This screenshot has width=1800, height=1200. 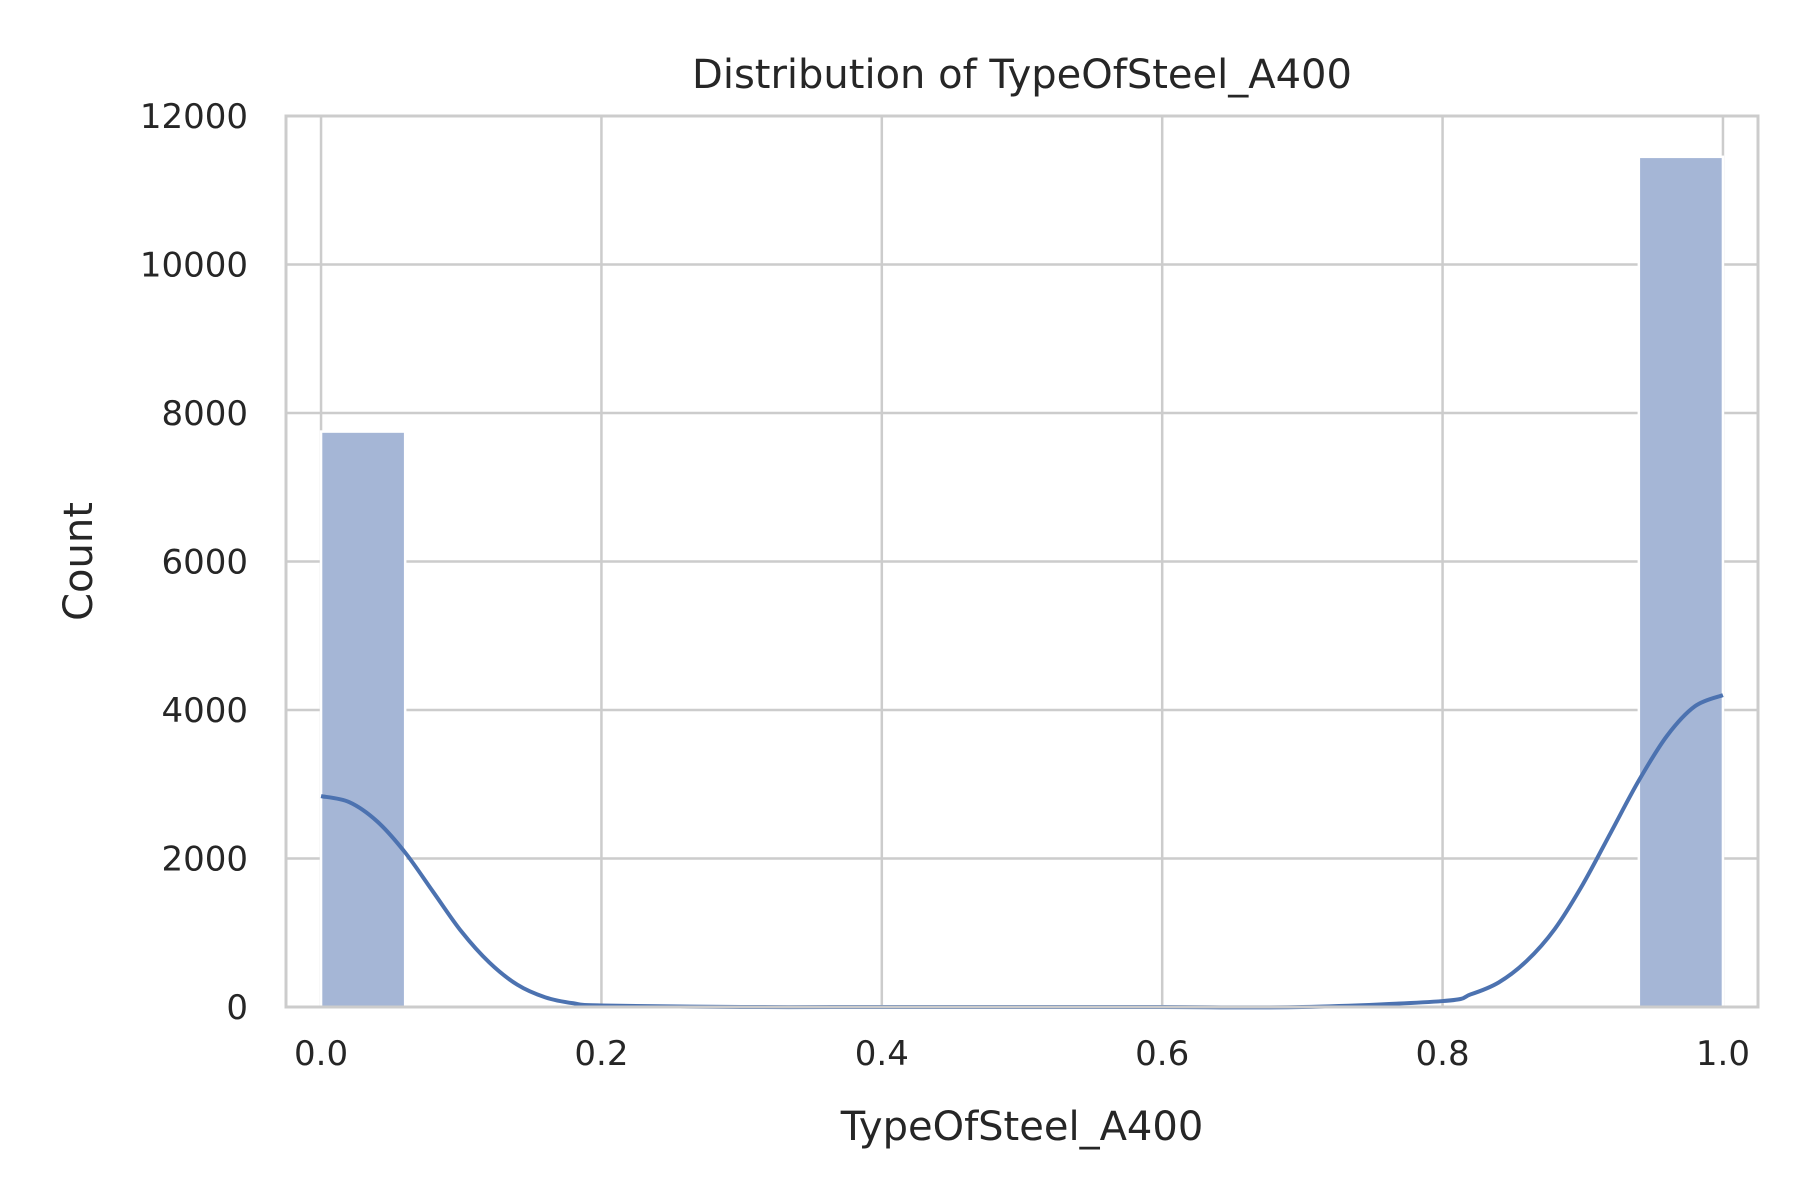 I want to click on x-axis-label: TypeOfSteel_A400, so click(x=1022, y=1127).